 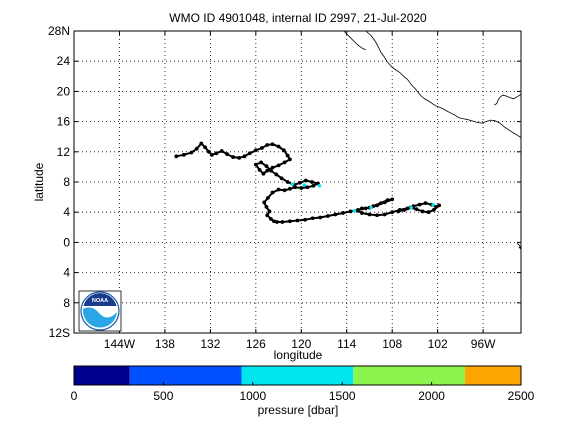 What do you see at coordinates (252, 396) in the screenshot?
I see `colorbar-tick-label: 1000` at bounding box center [252, 396].